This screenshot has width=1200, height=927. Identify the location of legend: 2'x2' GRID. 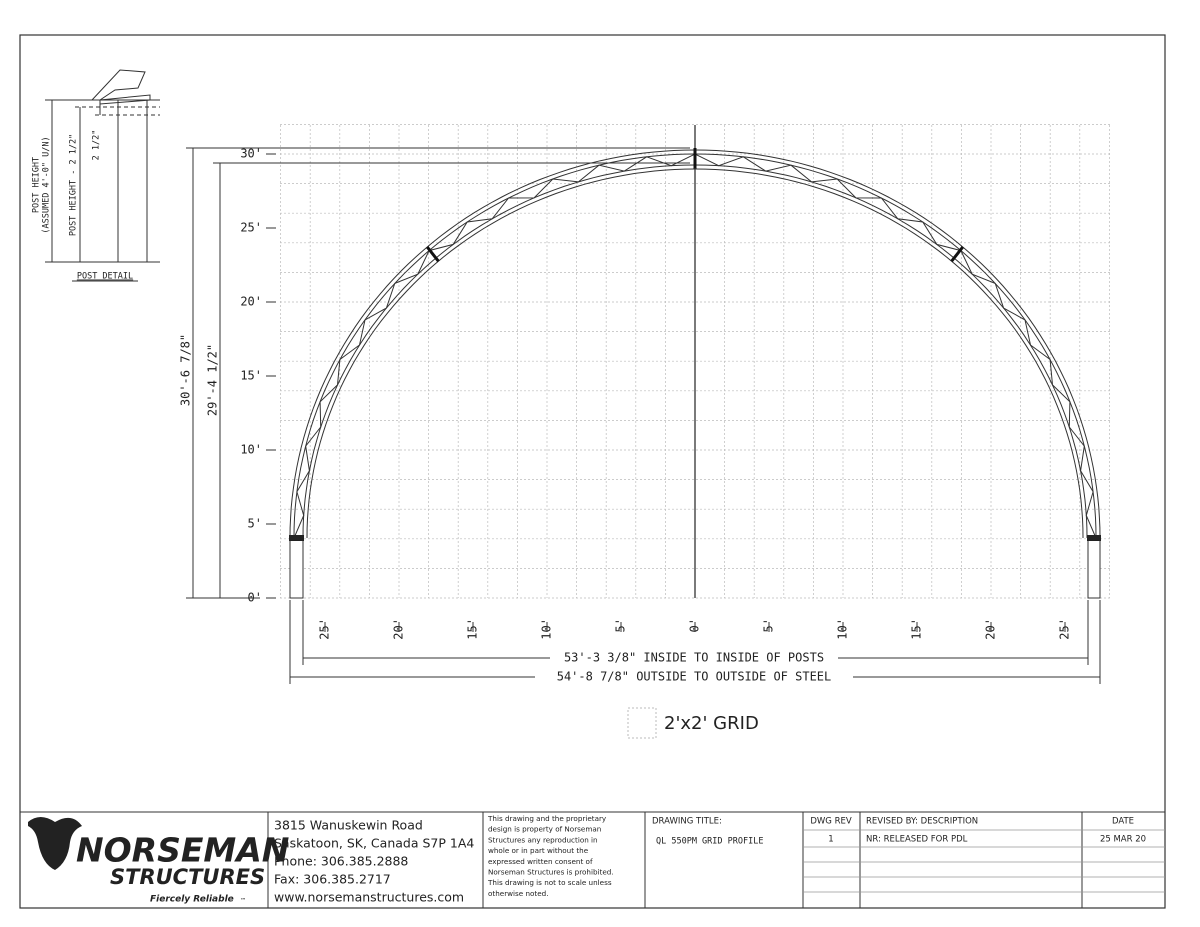
(693, 723).